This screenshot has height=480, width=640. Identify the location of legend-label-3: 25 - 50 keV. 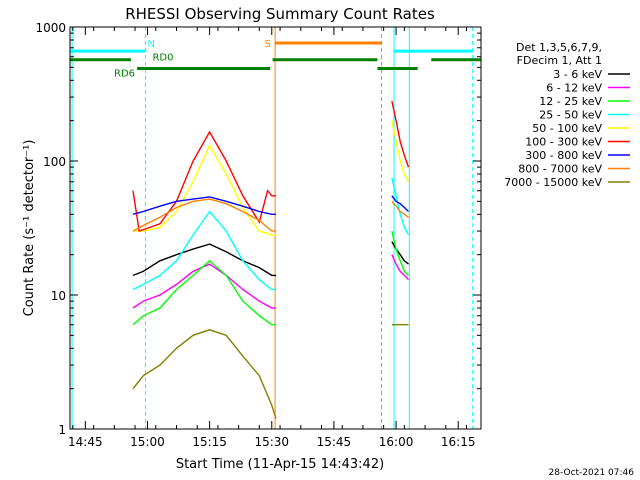
(570, 115).